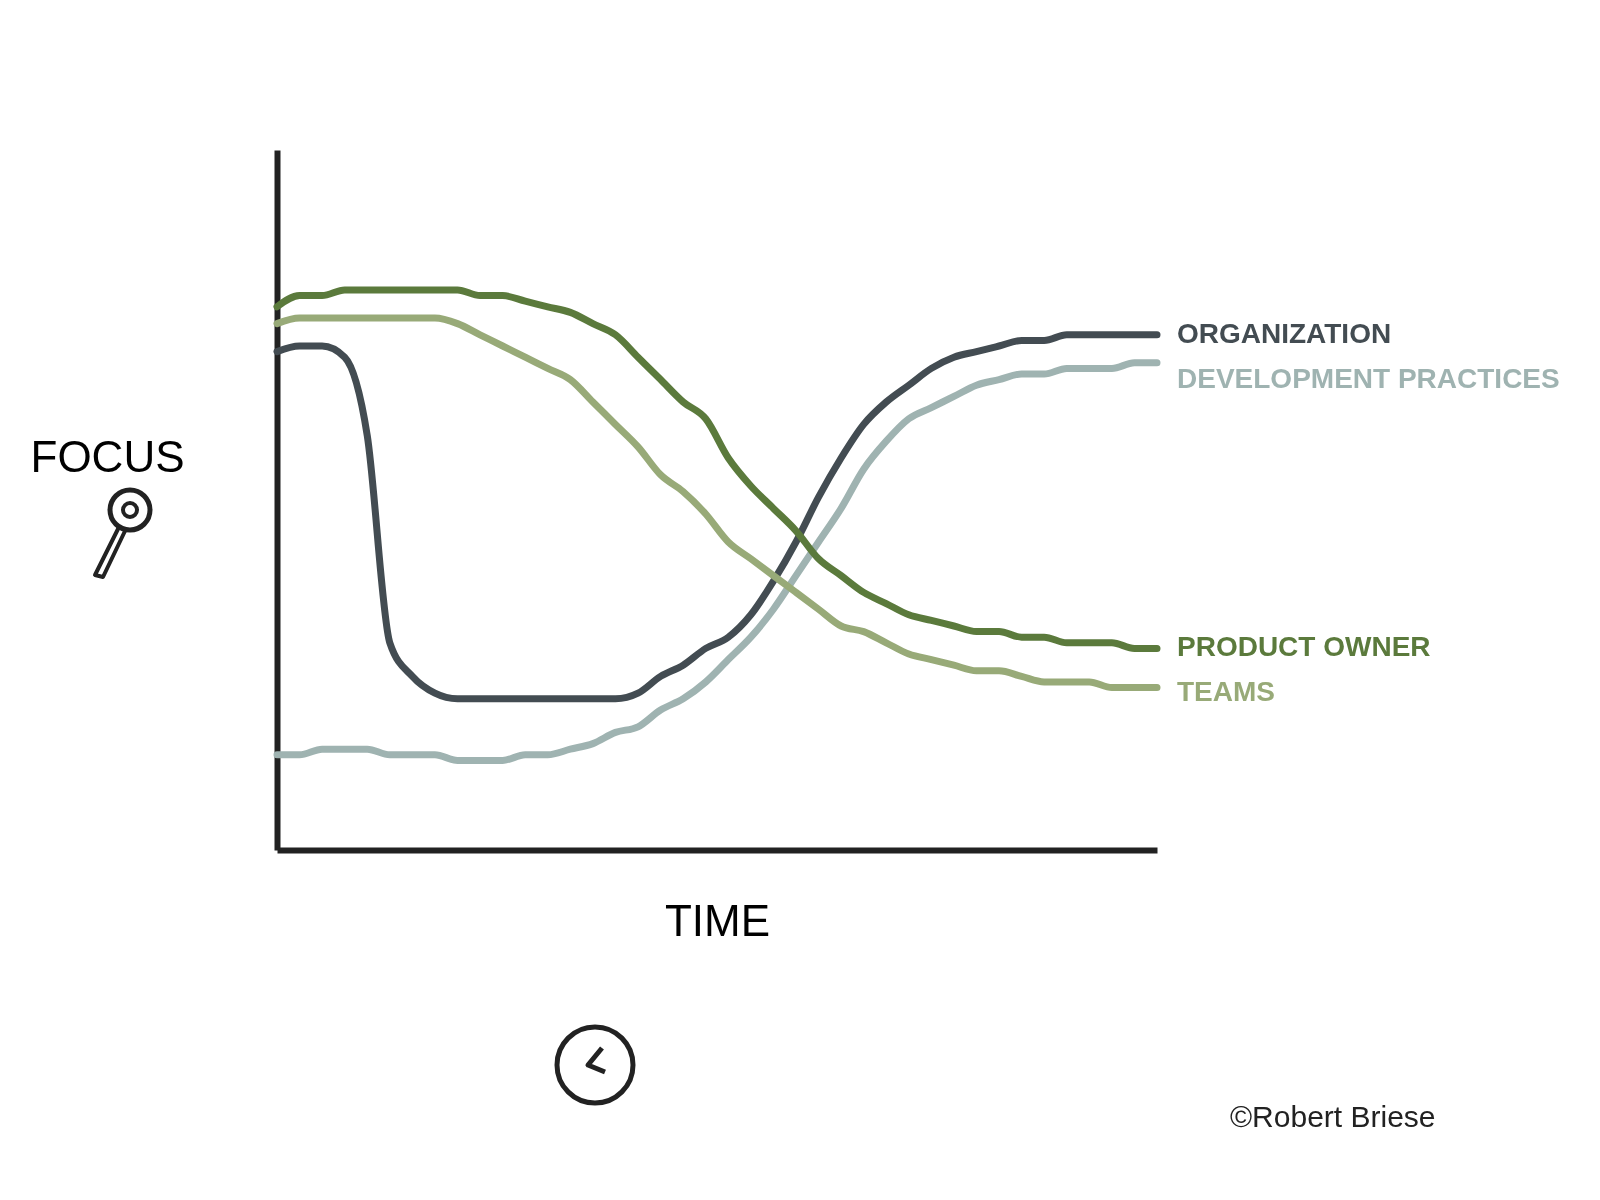 This screenshot has height=1200, width=1600. Describe the element at coordinates (717, 920) in the screenshot. I see `x-axis-title: TIME` at that location.